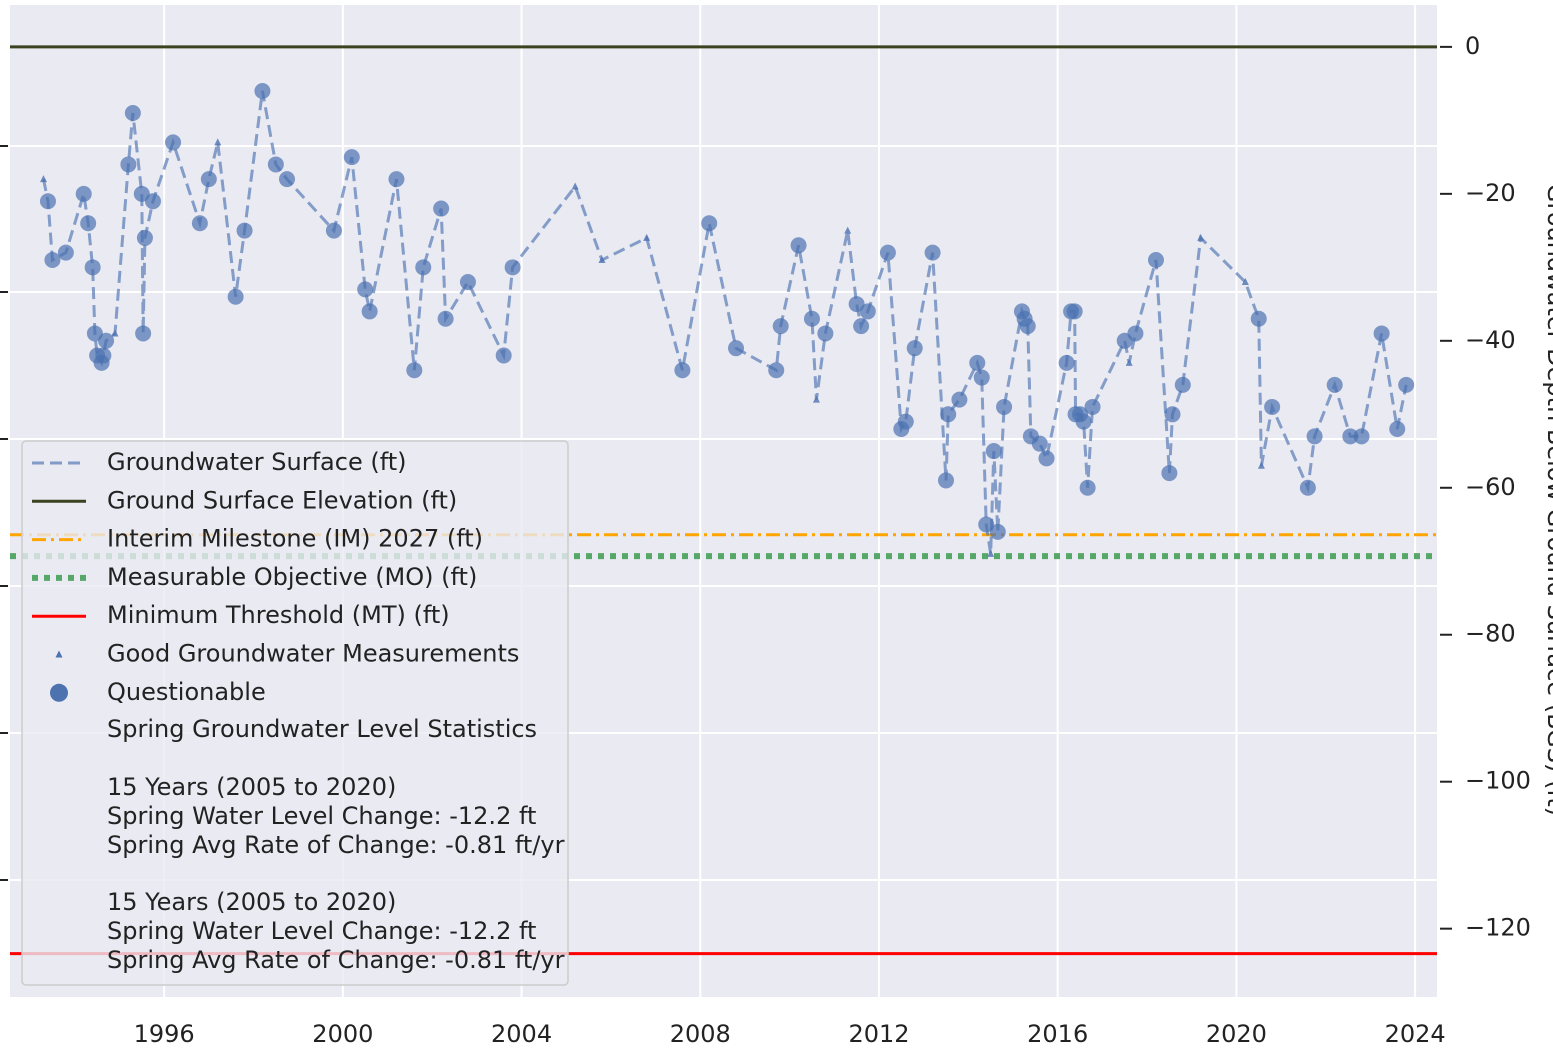 The height and width of the screenshot is (1052, 1553). What do you see at coordinates (1498, 781) in the screenshot?
I see `y-tick-label: −100` at bounding box center [1498, 781].